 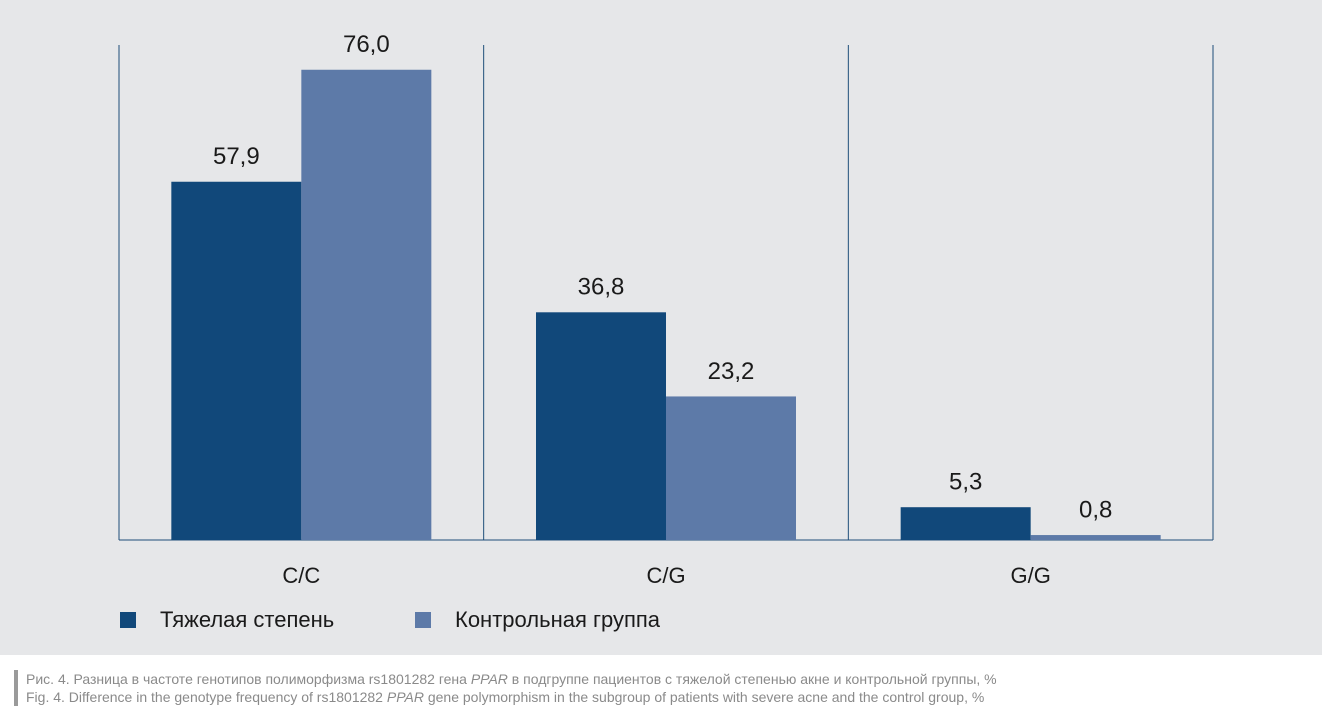 I want to click on data-label: 0,8, so click(x=1095, y=509).